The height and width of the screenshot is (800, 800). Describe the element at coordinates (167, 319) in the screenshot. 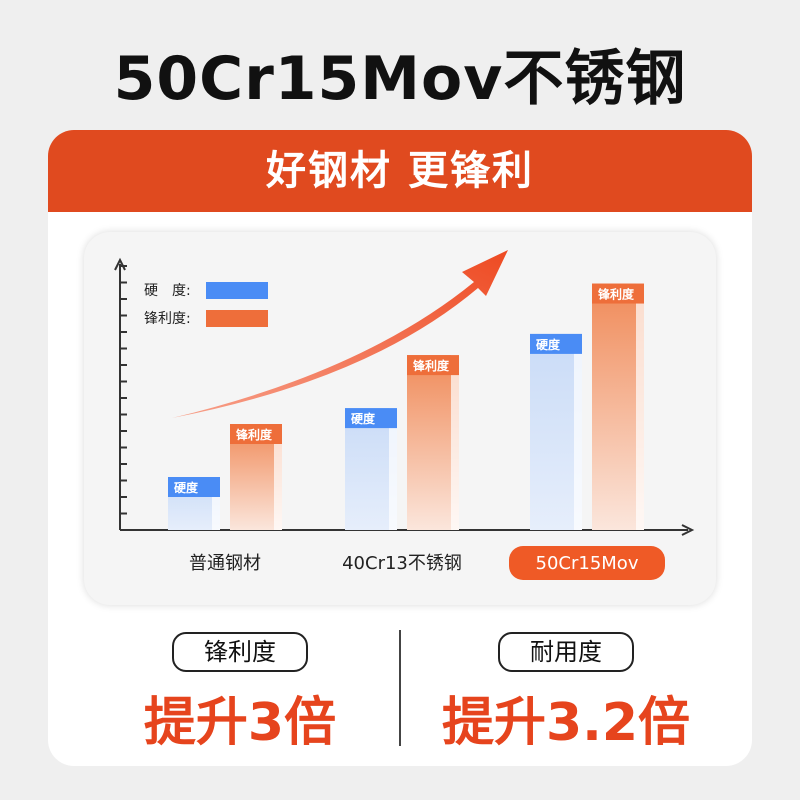

I see `legend-label: 锋利度:` at that location.